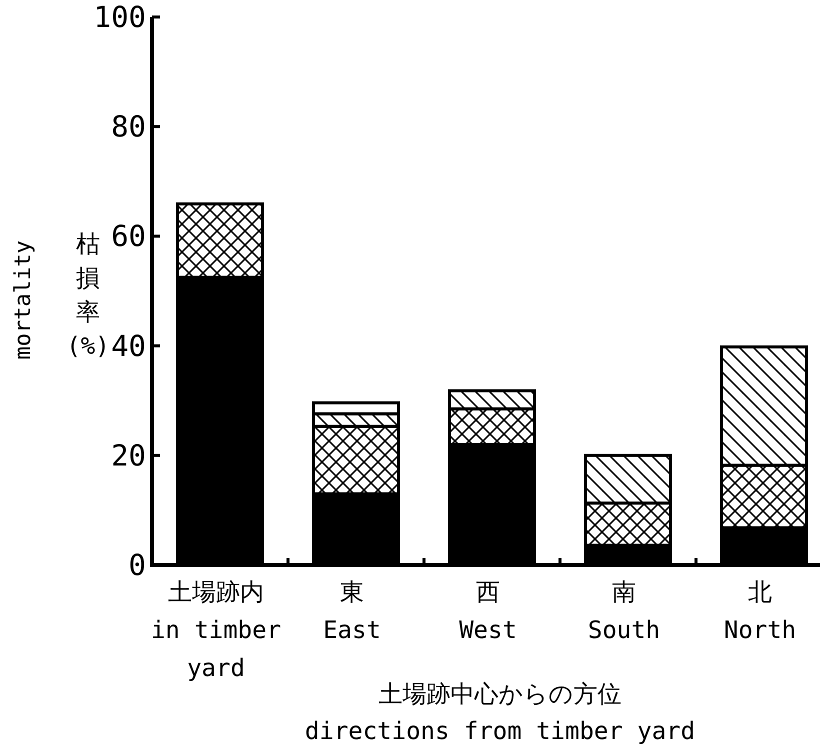 The height and width of the screenshot is (745, 820). Describe the element at coordinates (624, 611) in the screenshot. I see `x-tick-label: 南 South` at that location.